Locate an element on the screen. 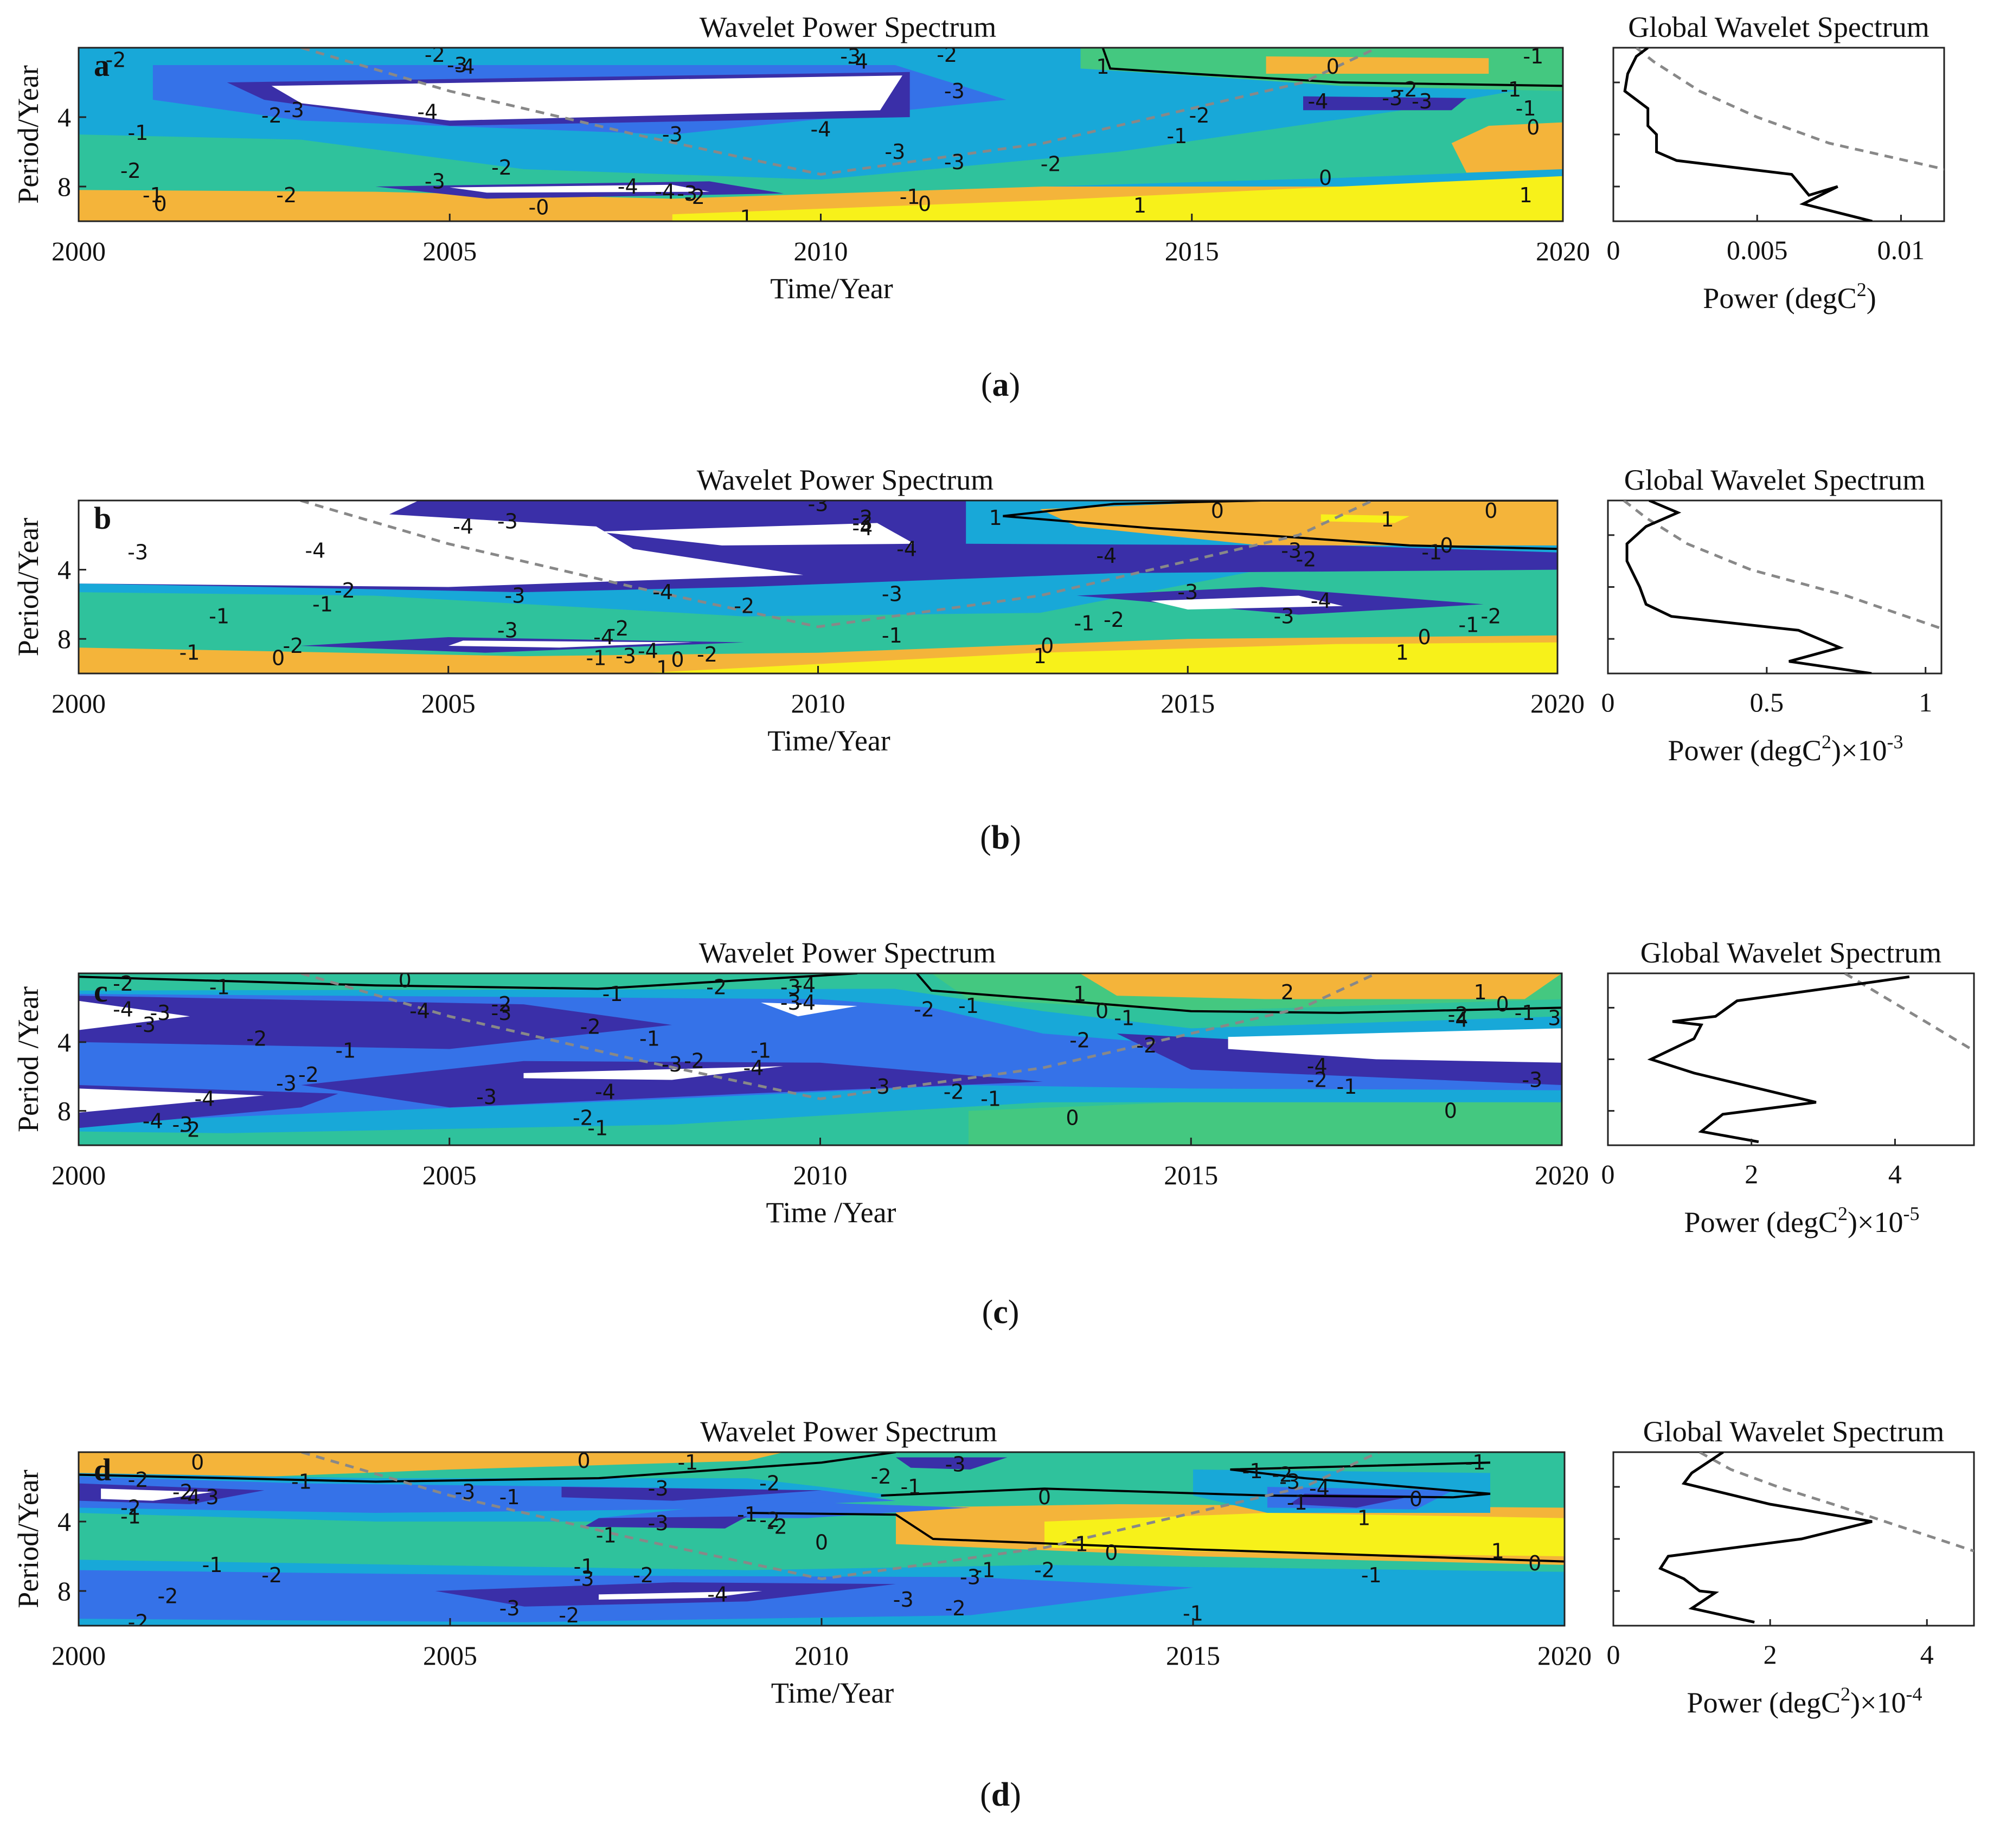 The height and width of the screenshot is (1848, 2000). caption-open-paren: ( is located at coordinates (986, 385).